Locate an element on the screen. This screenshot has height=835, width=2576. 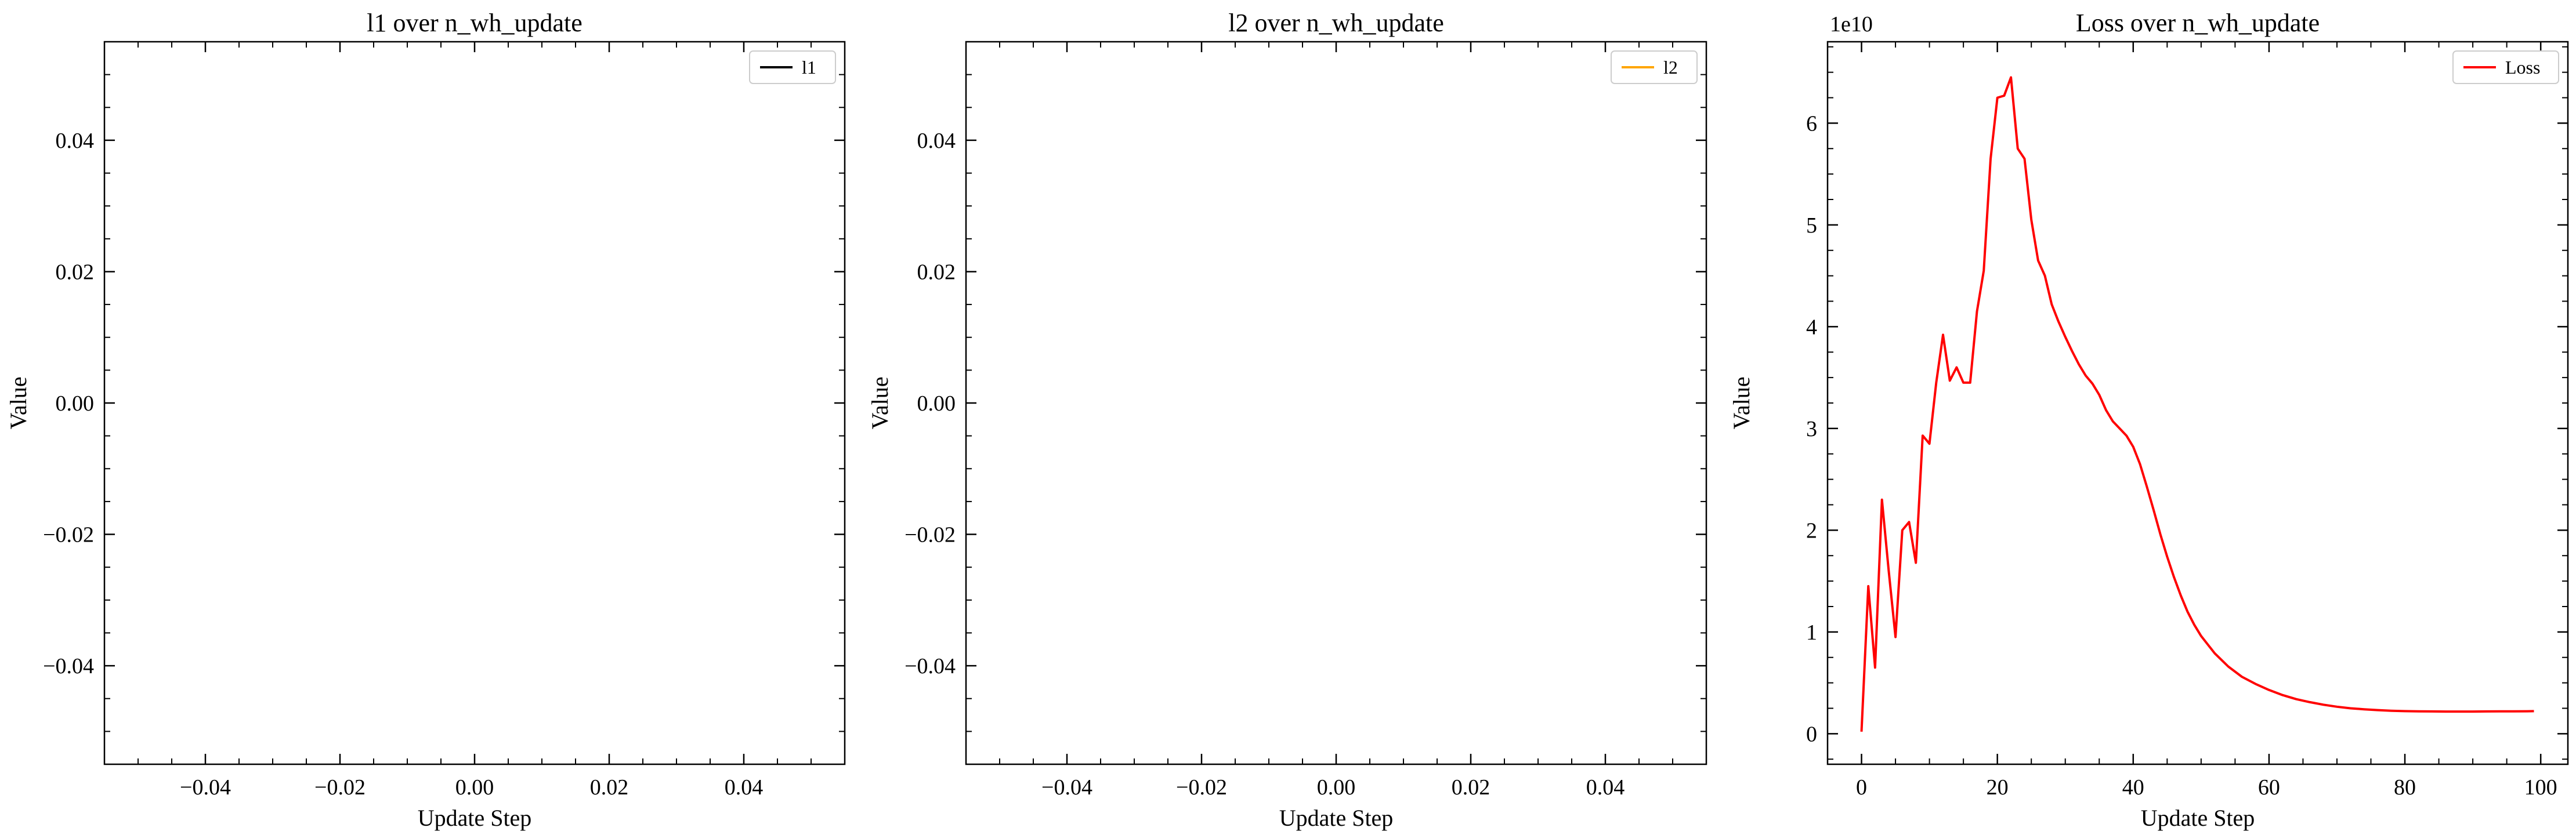
legend: Loss is located at coordinates (2505, 67).